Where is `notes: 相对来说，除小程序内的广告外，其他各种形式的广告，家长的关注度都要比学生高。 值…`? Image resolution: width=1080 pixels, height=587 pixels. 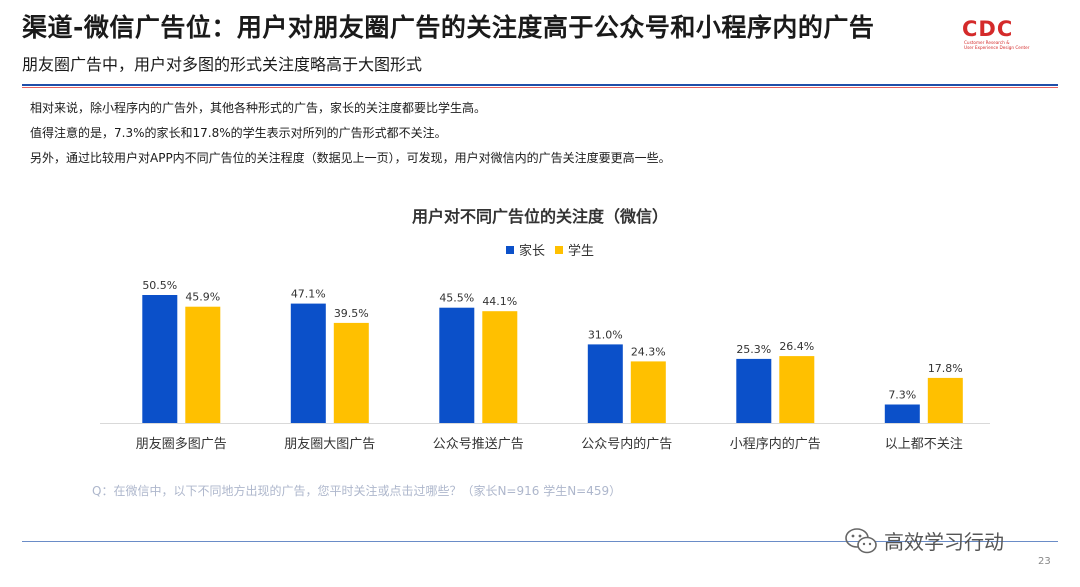
notes: 相对来说，除小程序内的广告外，其他各种形式的广告，家长的关注度都要比学生高。 值… is located at coordinates (350, 137).